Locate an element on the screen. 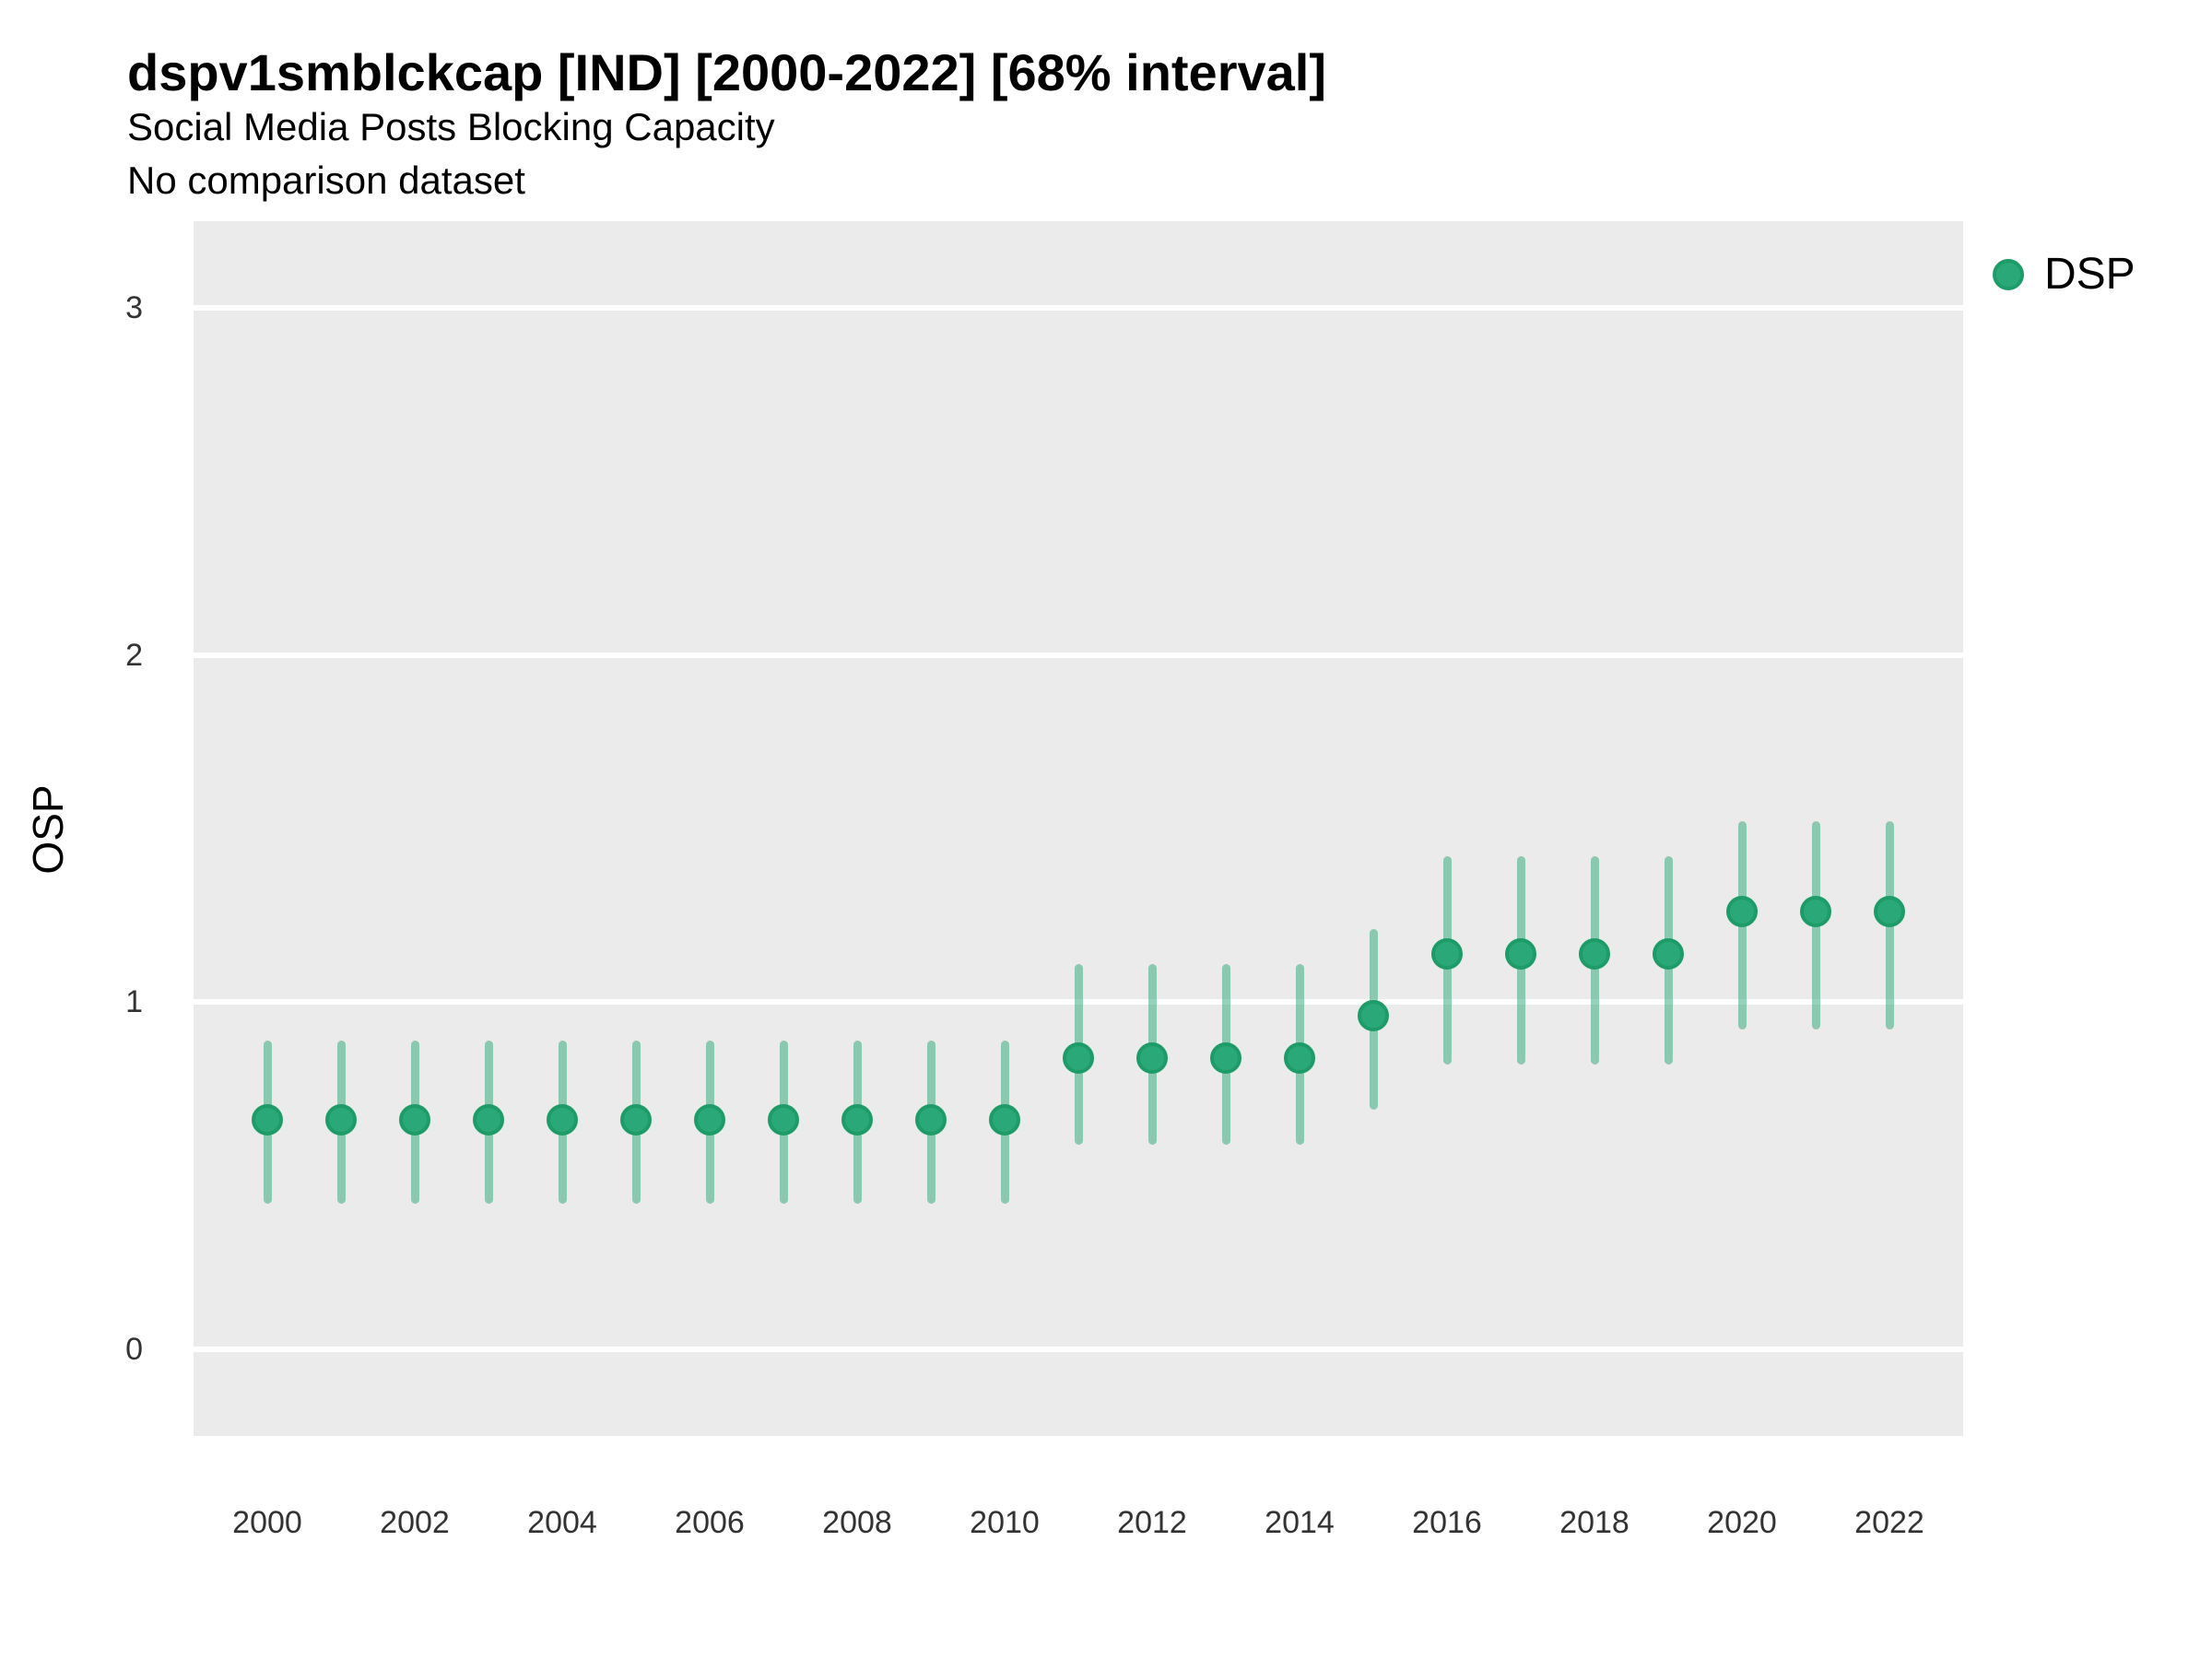  point-2018 is located at coordinates (1594, 953).